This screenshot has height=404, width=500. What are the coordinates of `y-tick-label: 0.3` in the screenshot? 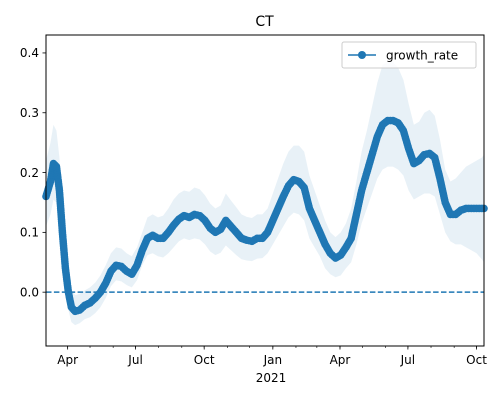 It's located at (29, 113).